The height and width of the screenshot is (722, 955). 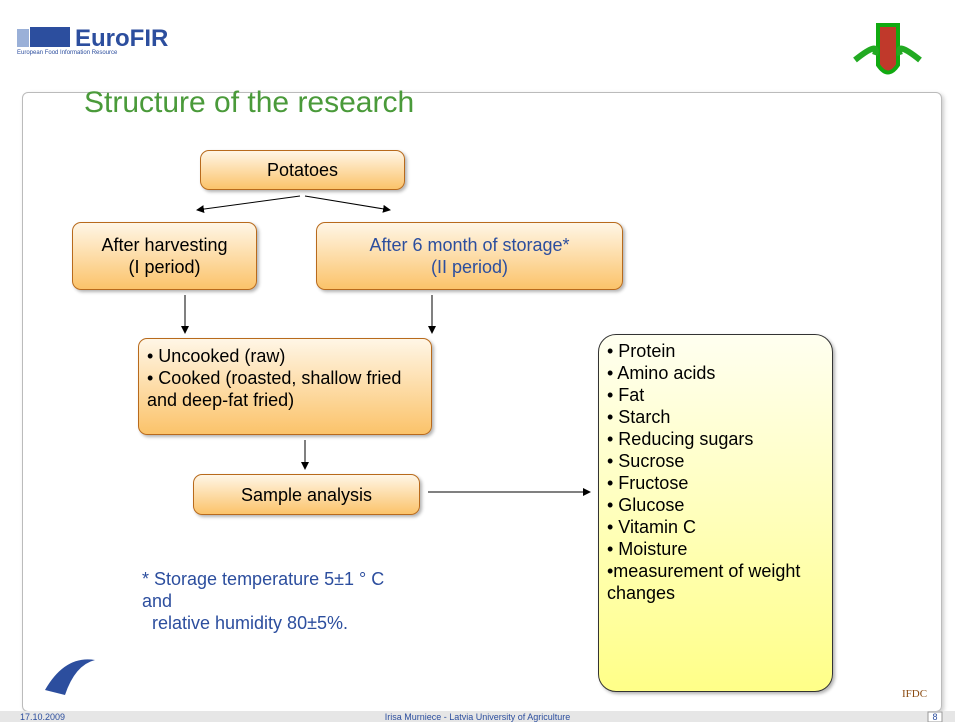 I want to click on analysis-item: • Fructose, so click(x=648, y=483).